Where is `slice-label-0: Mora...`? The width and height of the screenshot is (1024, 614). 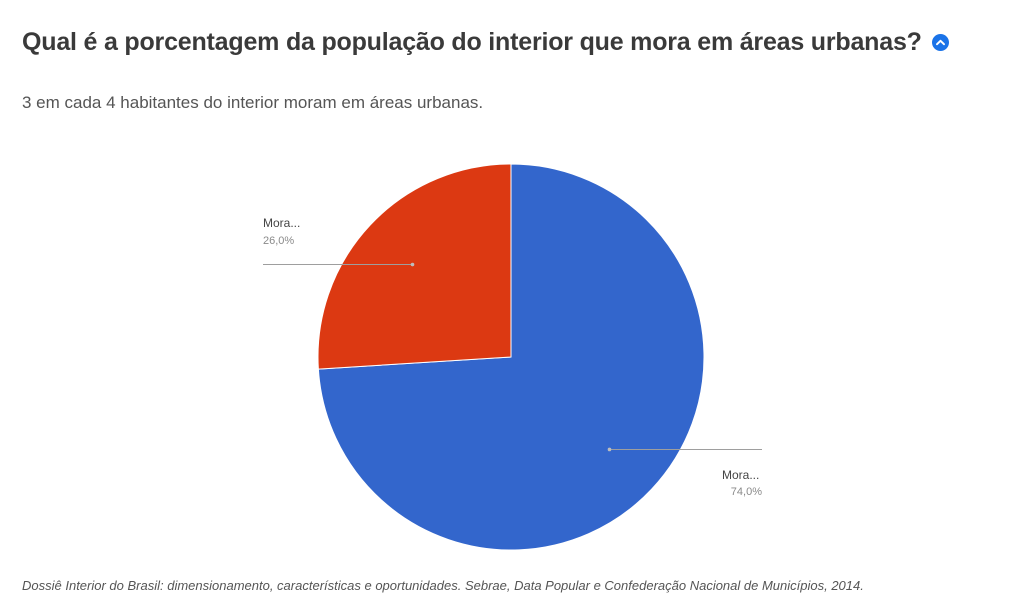
slice-label-0: Mora... is located at coordinates (740, 475).